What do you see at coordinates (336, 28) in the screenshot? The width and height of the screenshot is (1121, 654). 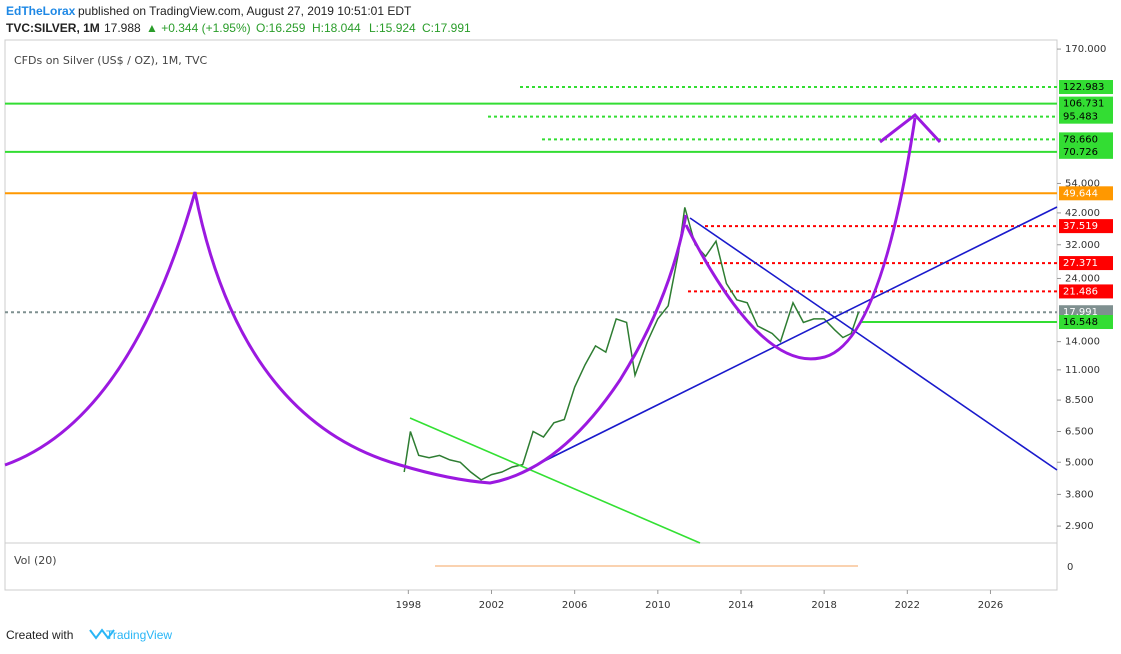 I see `high: H:18.044` at bounding box center [336, 28].